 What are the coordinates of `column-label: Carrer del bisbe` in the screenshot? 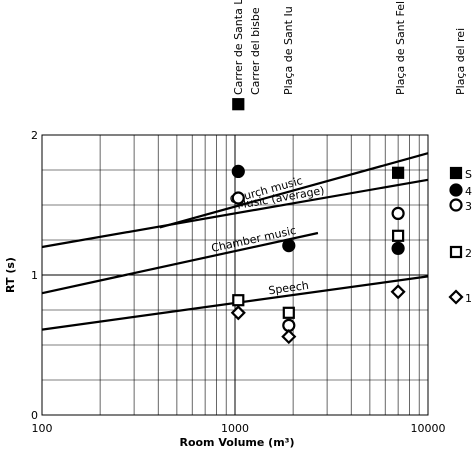 It's located at (255, 51).